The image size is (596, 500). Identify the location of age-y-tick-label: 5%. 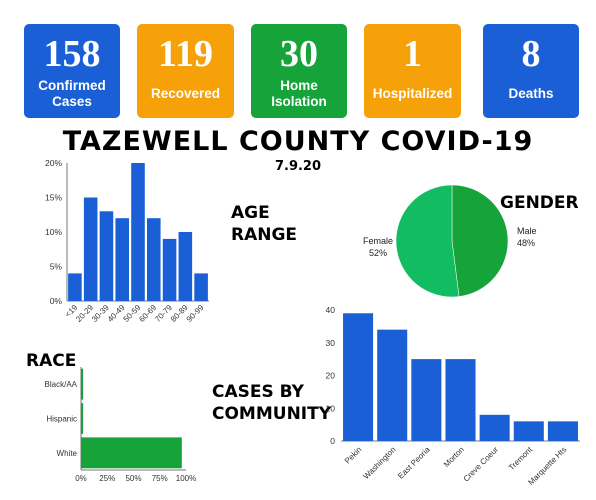
(56, 267).